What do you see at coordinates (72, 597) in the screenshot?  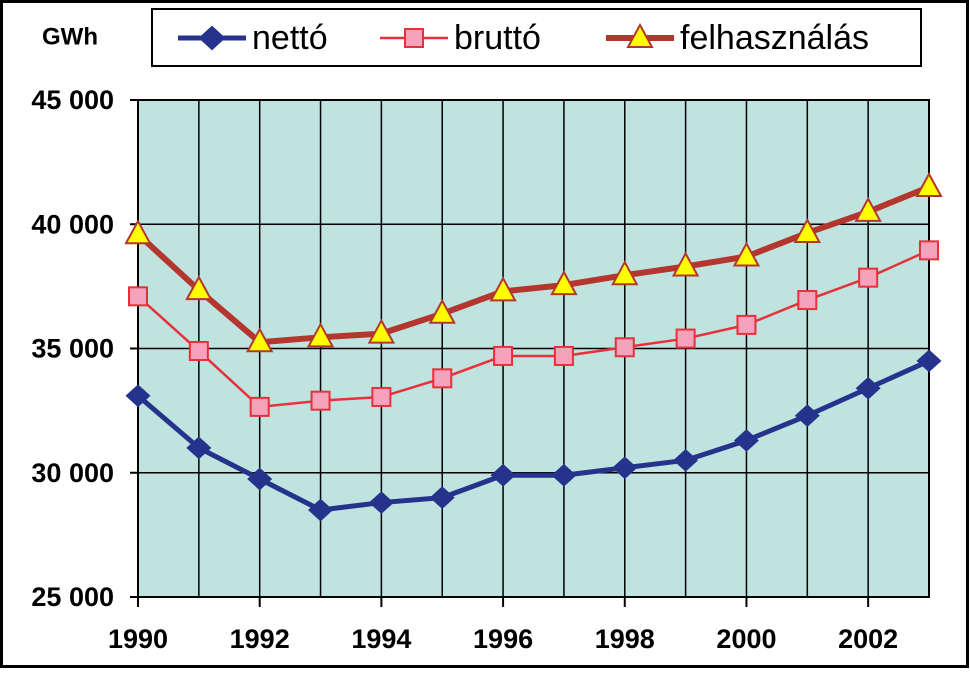 I see `y-tick-label: 25 000` at bounding box center [72, 597].